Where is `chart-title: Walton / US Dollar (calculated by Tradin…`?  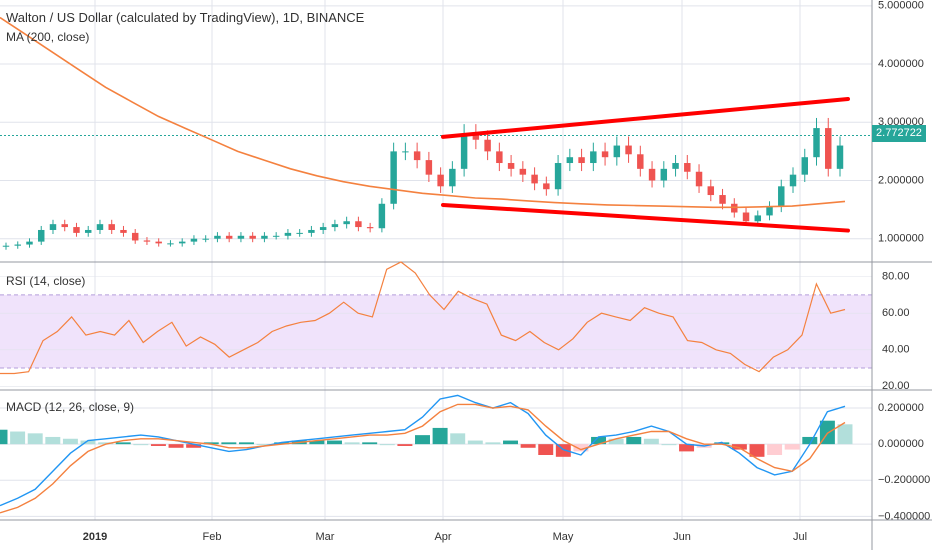 chart-title: Walton / US Dollar (calculated by Tradin… is located at coordinates (185, 17).